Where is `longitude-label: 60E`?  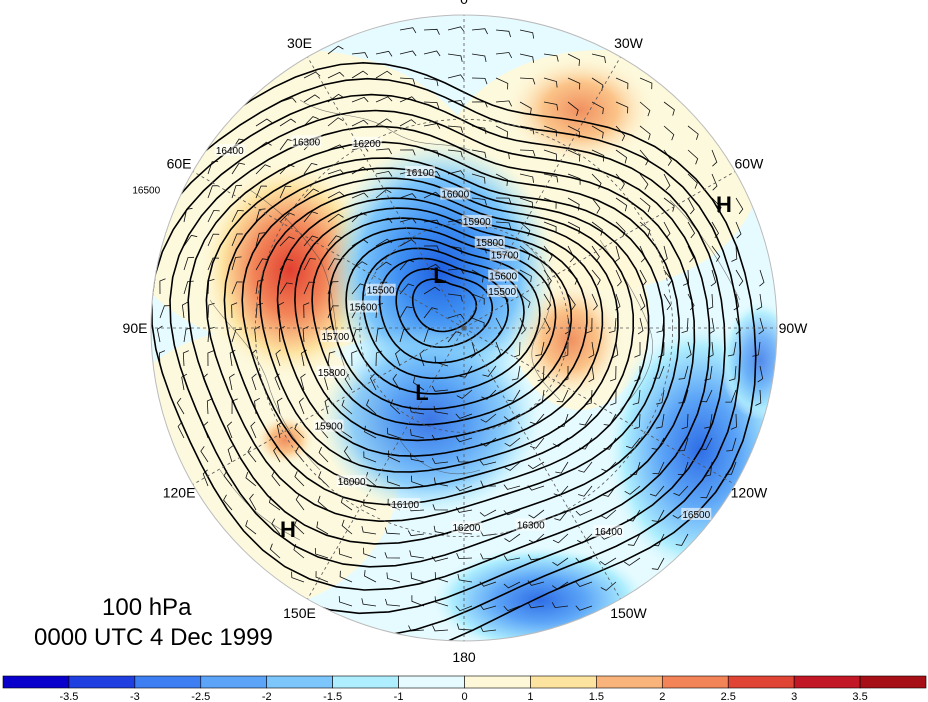 longitude-label: 60E is located at coordinates (179, 164).